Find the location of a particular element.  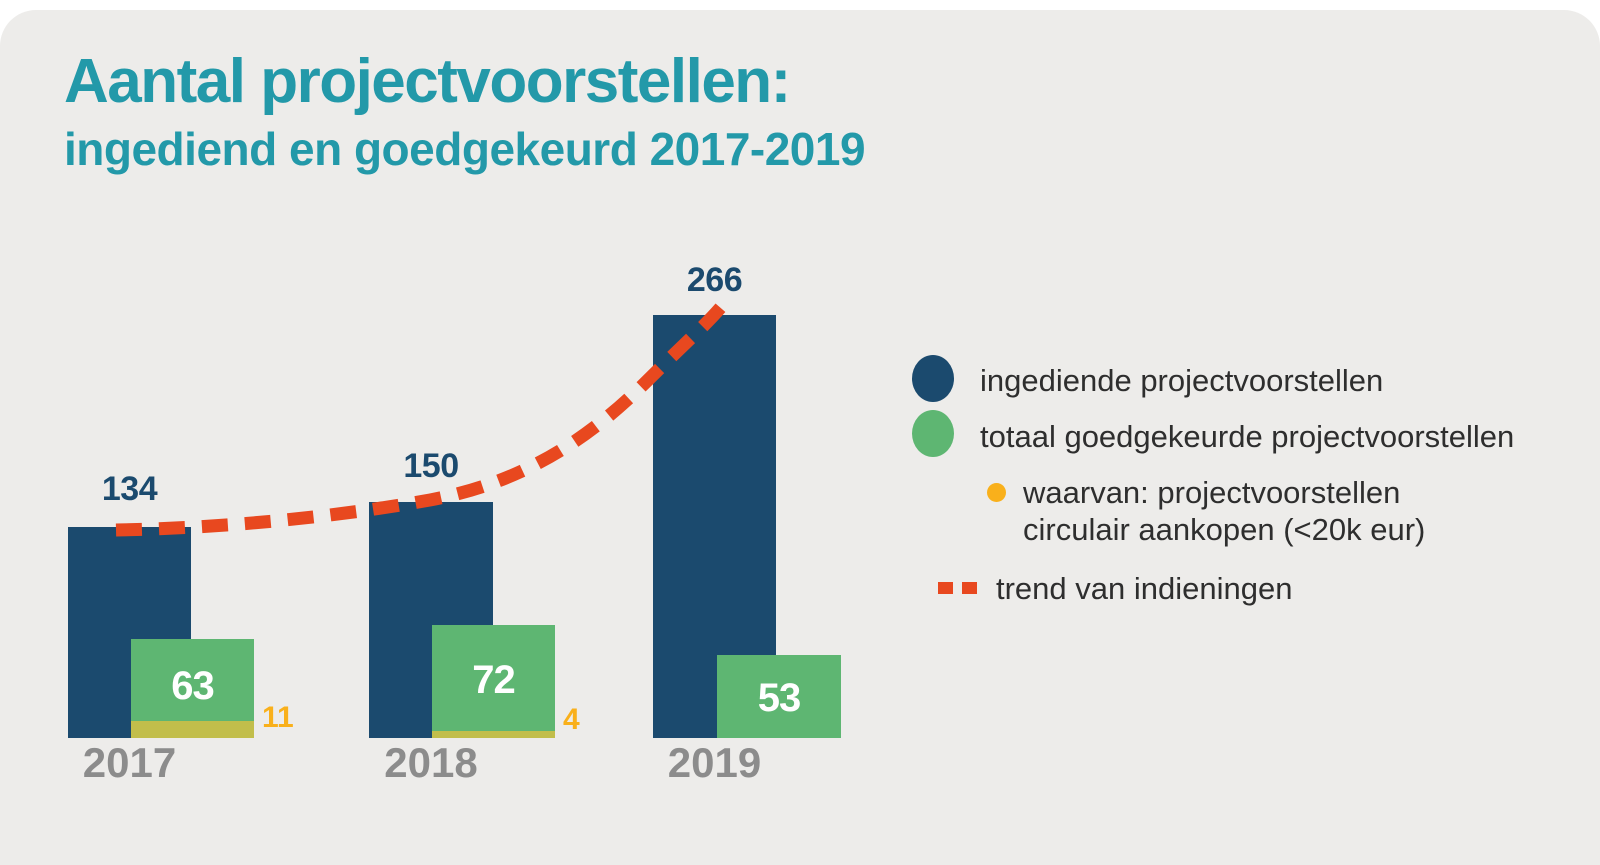

bar-label-2018-circular: 4 is located at coordinates (571, 719).